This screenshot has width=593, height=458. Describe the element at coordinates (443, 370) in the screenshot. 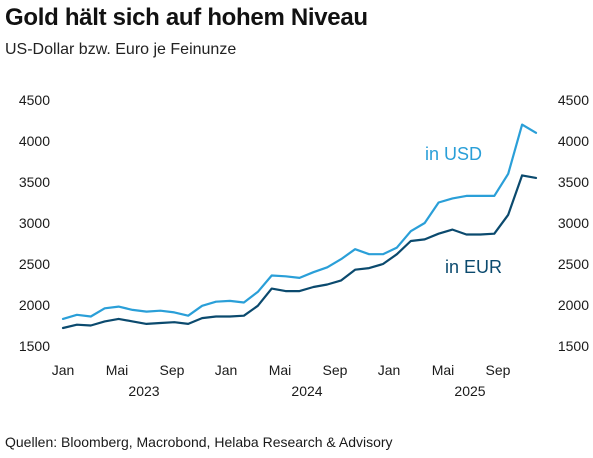

I see `x-tick-mai-2025: Mai` at that location.